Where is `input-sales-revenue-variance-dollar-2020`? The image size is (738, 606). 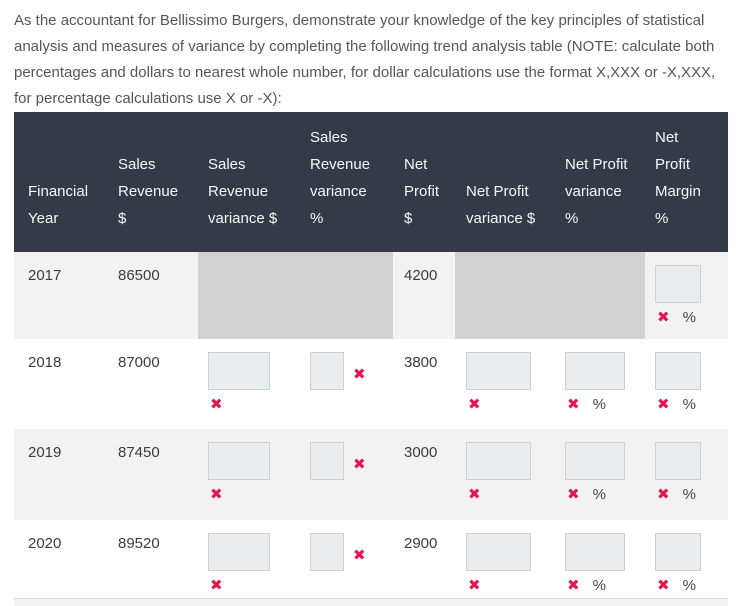 input-sales-revenue-variance-dollar-2020 is located at coordinates (239, 552).